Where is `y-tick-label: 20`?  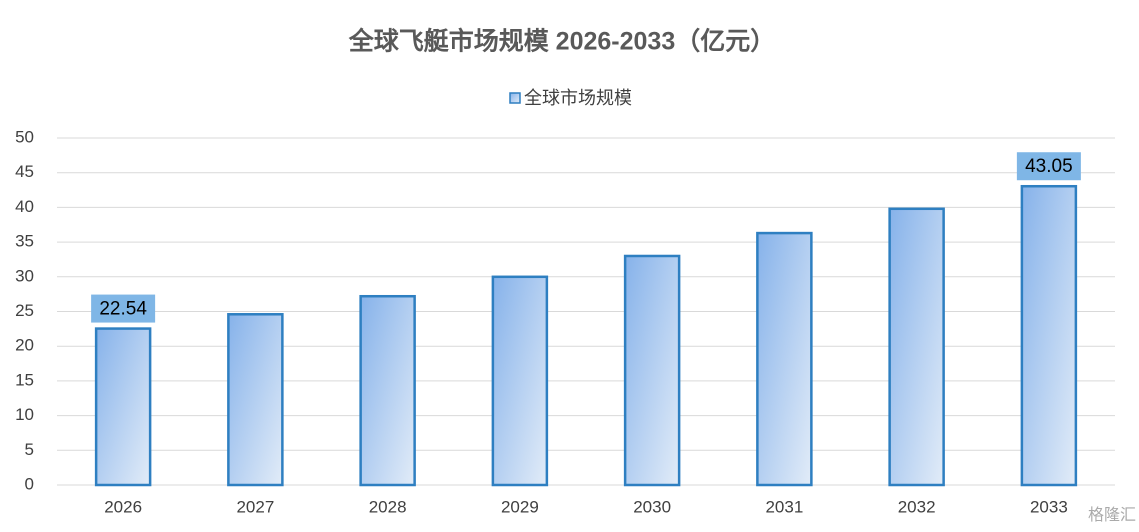 y-tick-label: 20 is located at coordinates (24, 345).